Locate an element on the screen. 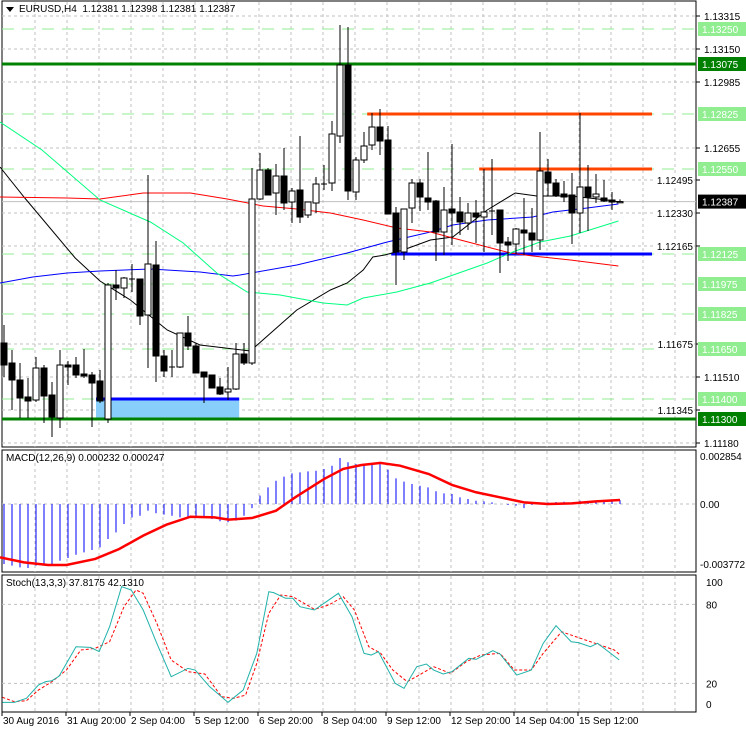 This screenshot has width=746, height=731. level-price-label: 1.11975 is located at coordinates (720, 285).